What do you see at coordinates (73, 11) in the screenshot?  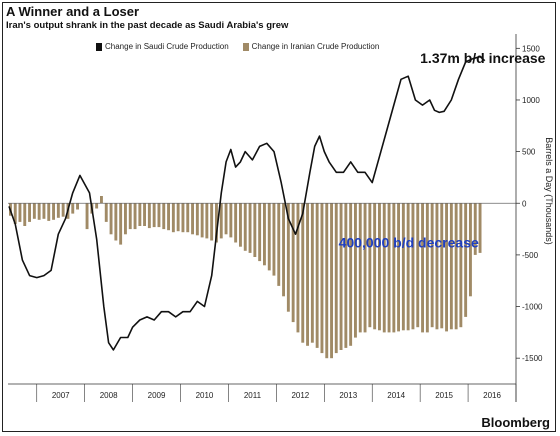 I see `chart-title: A Winner and a Loser` at bounding box center [73, 11].